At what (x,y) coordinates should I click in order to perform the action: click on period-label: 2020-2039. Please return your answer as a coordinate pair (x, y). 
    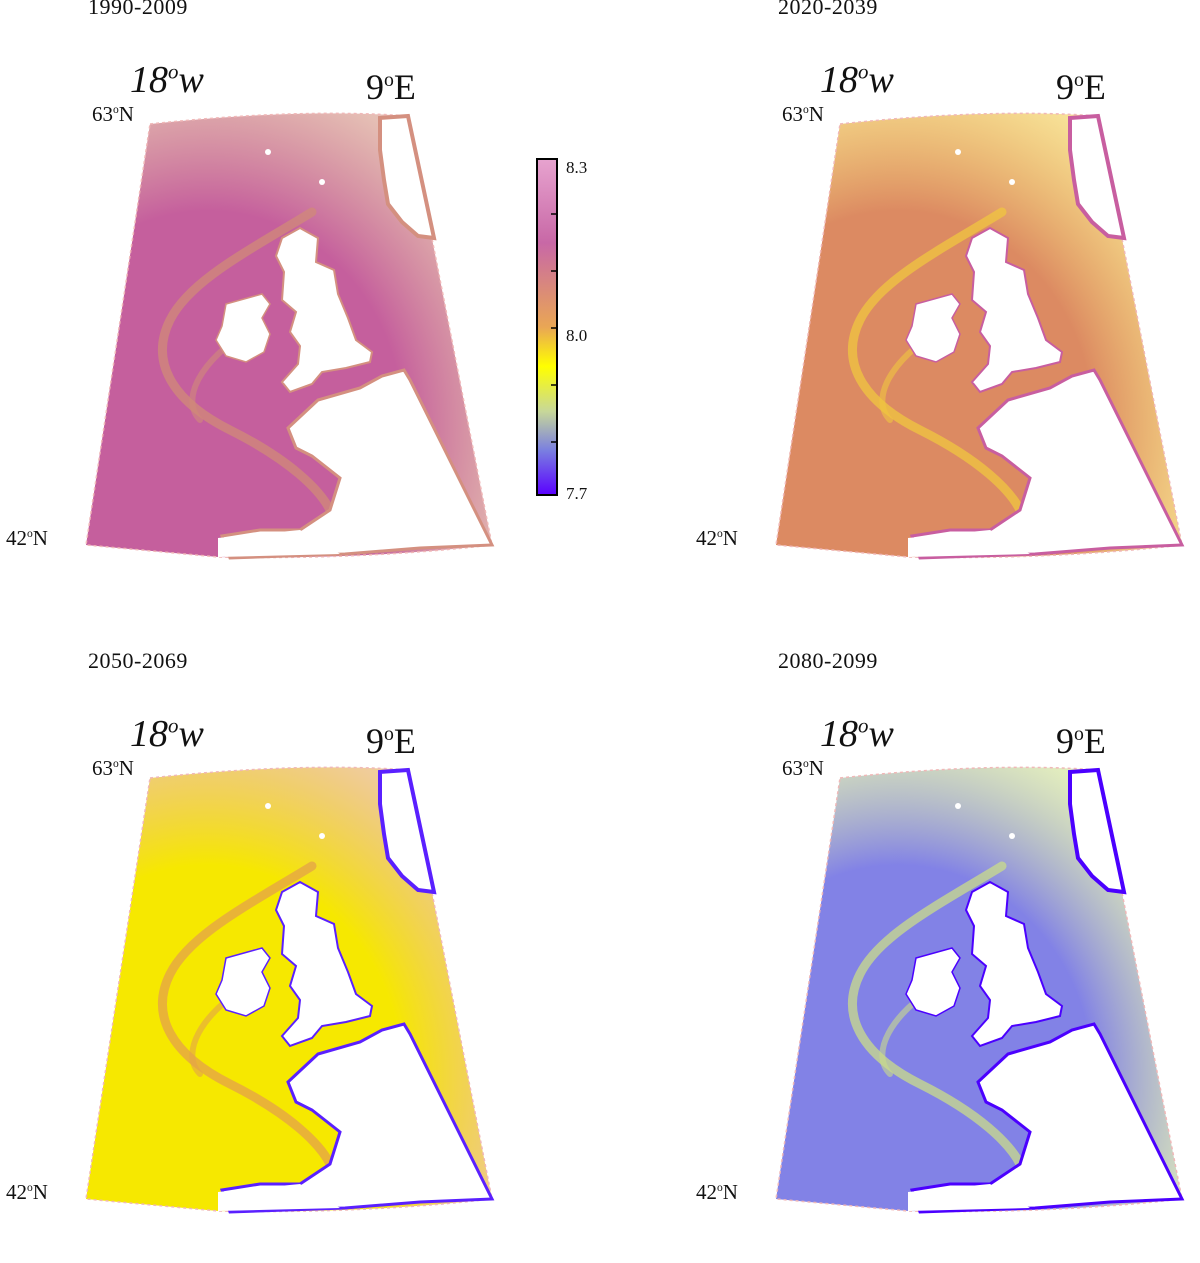
    Looking at the image, I should click on (828, 9).